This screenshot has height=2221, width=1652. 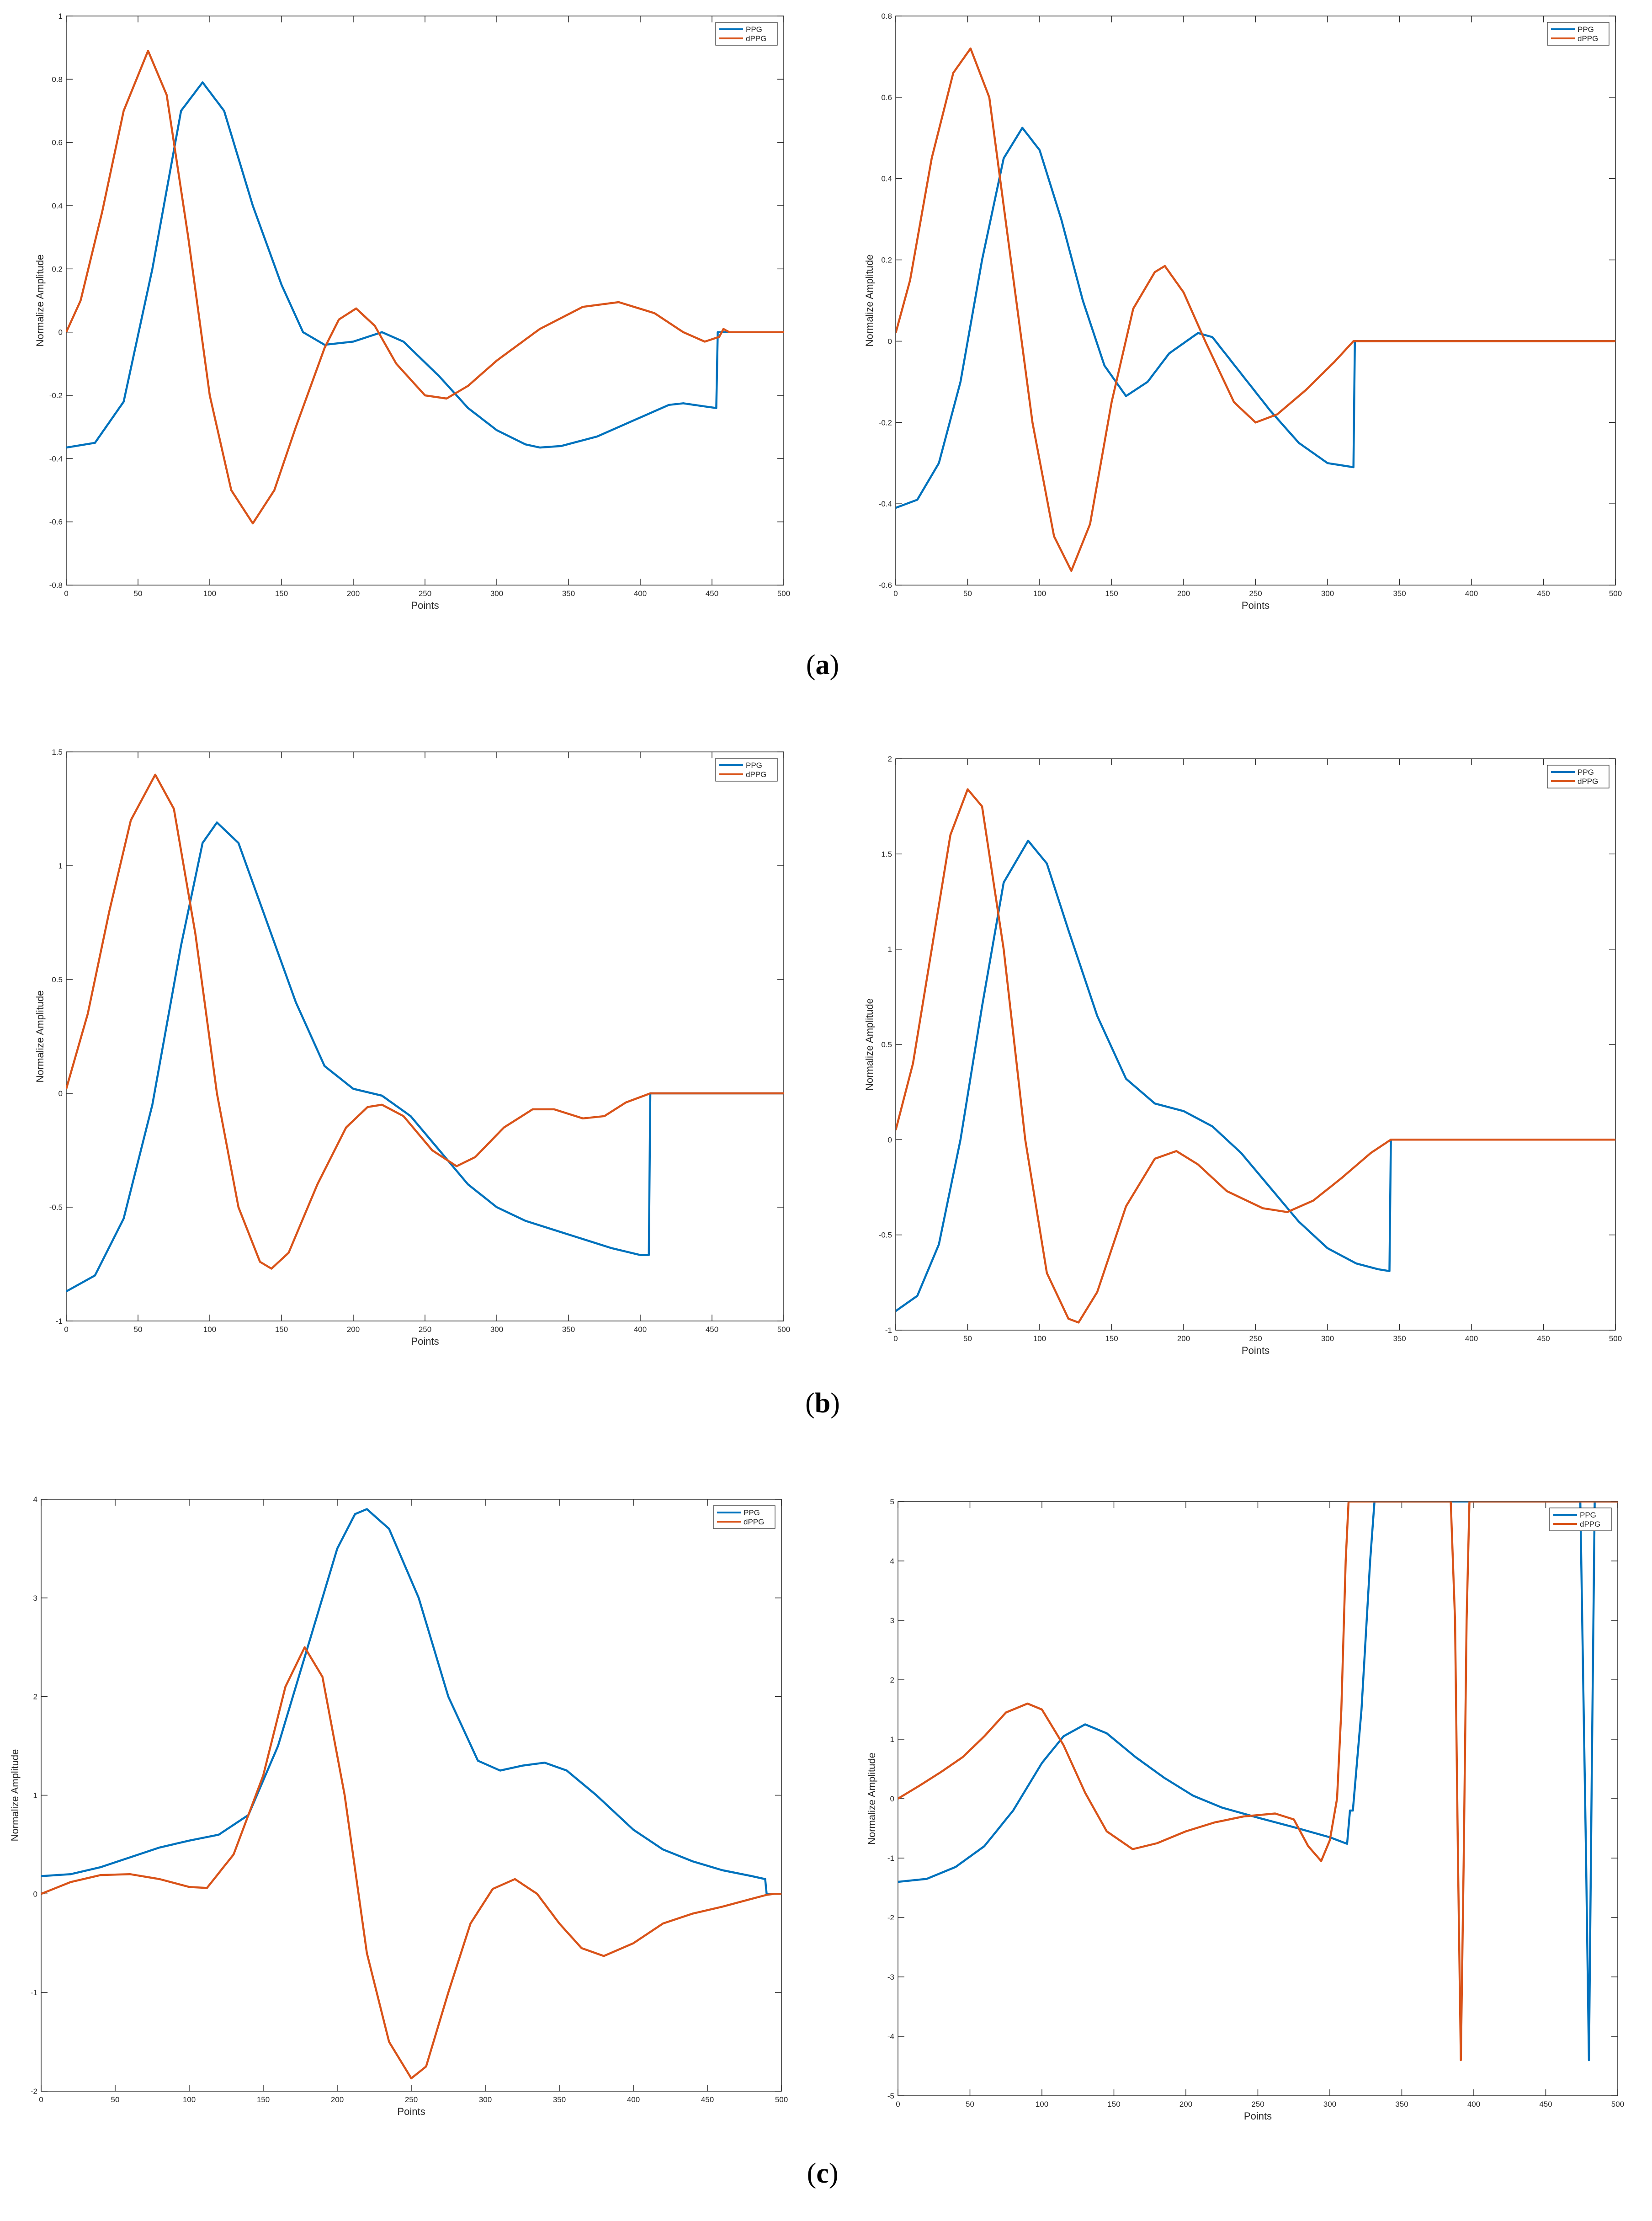 What do you see at coordinates (485, 2099) in the screenshot?
I see `x-tick-label: 300` at bounding box center [485, 2099].